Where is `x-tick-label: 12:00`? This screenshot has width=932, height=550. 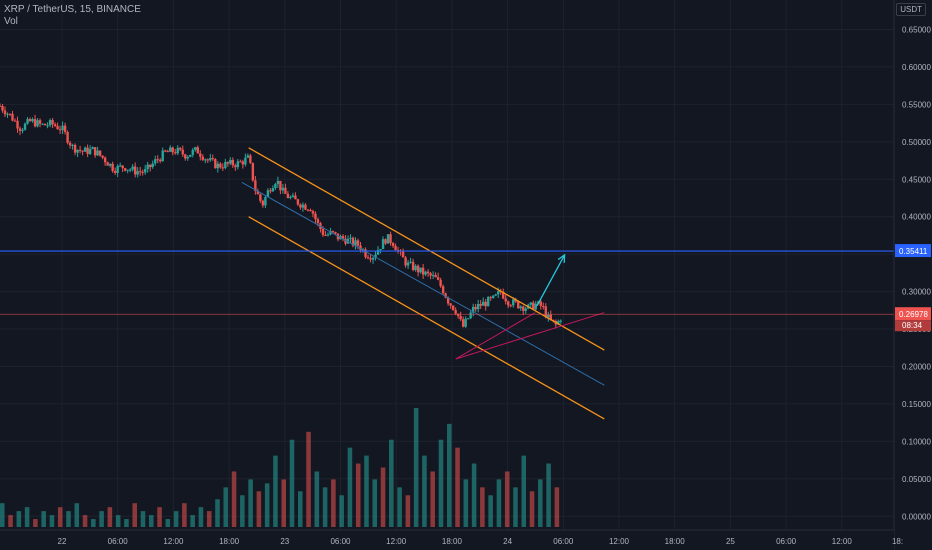 x-tick-label: 12:00 is located at coordinates (842, 541).